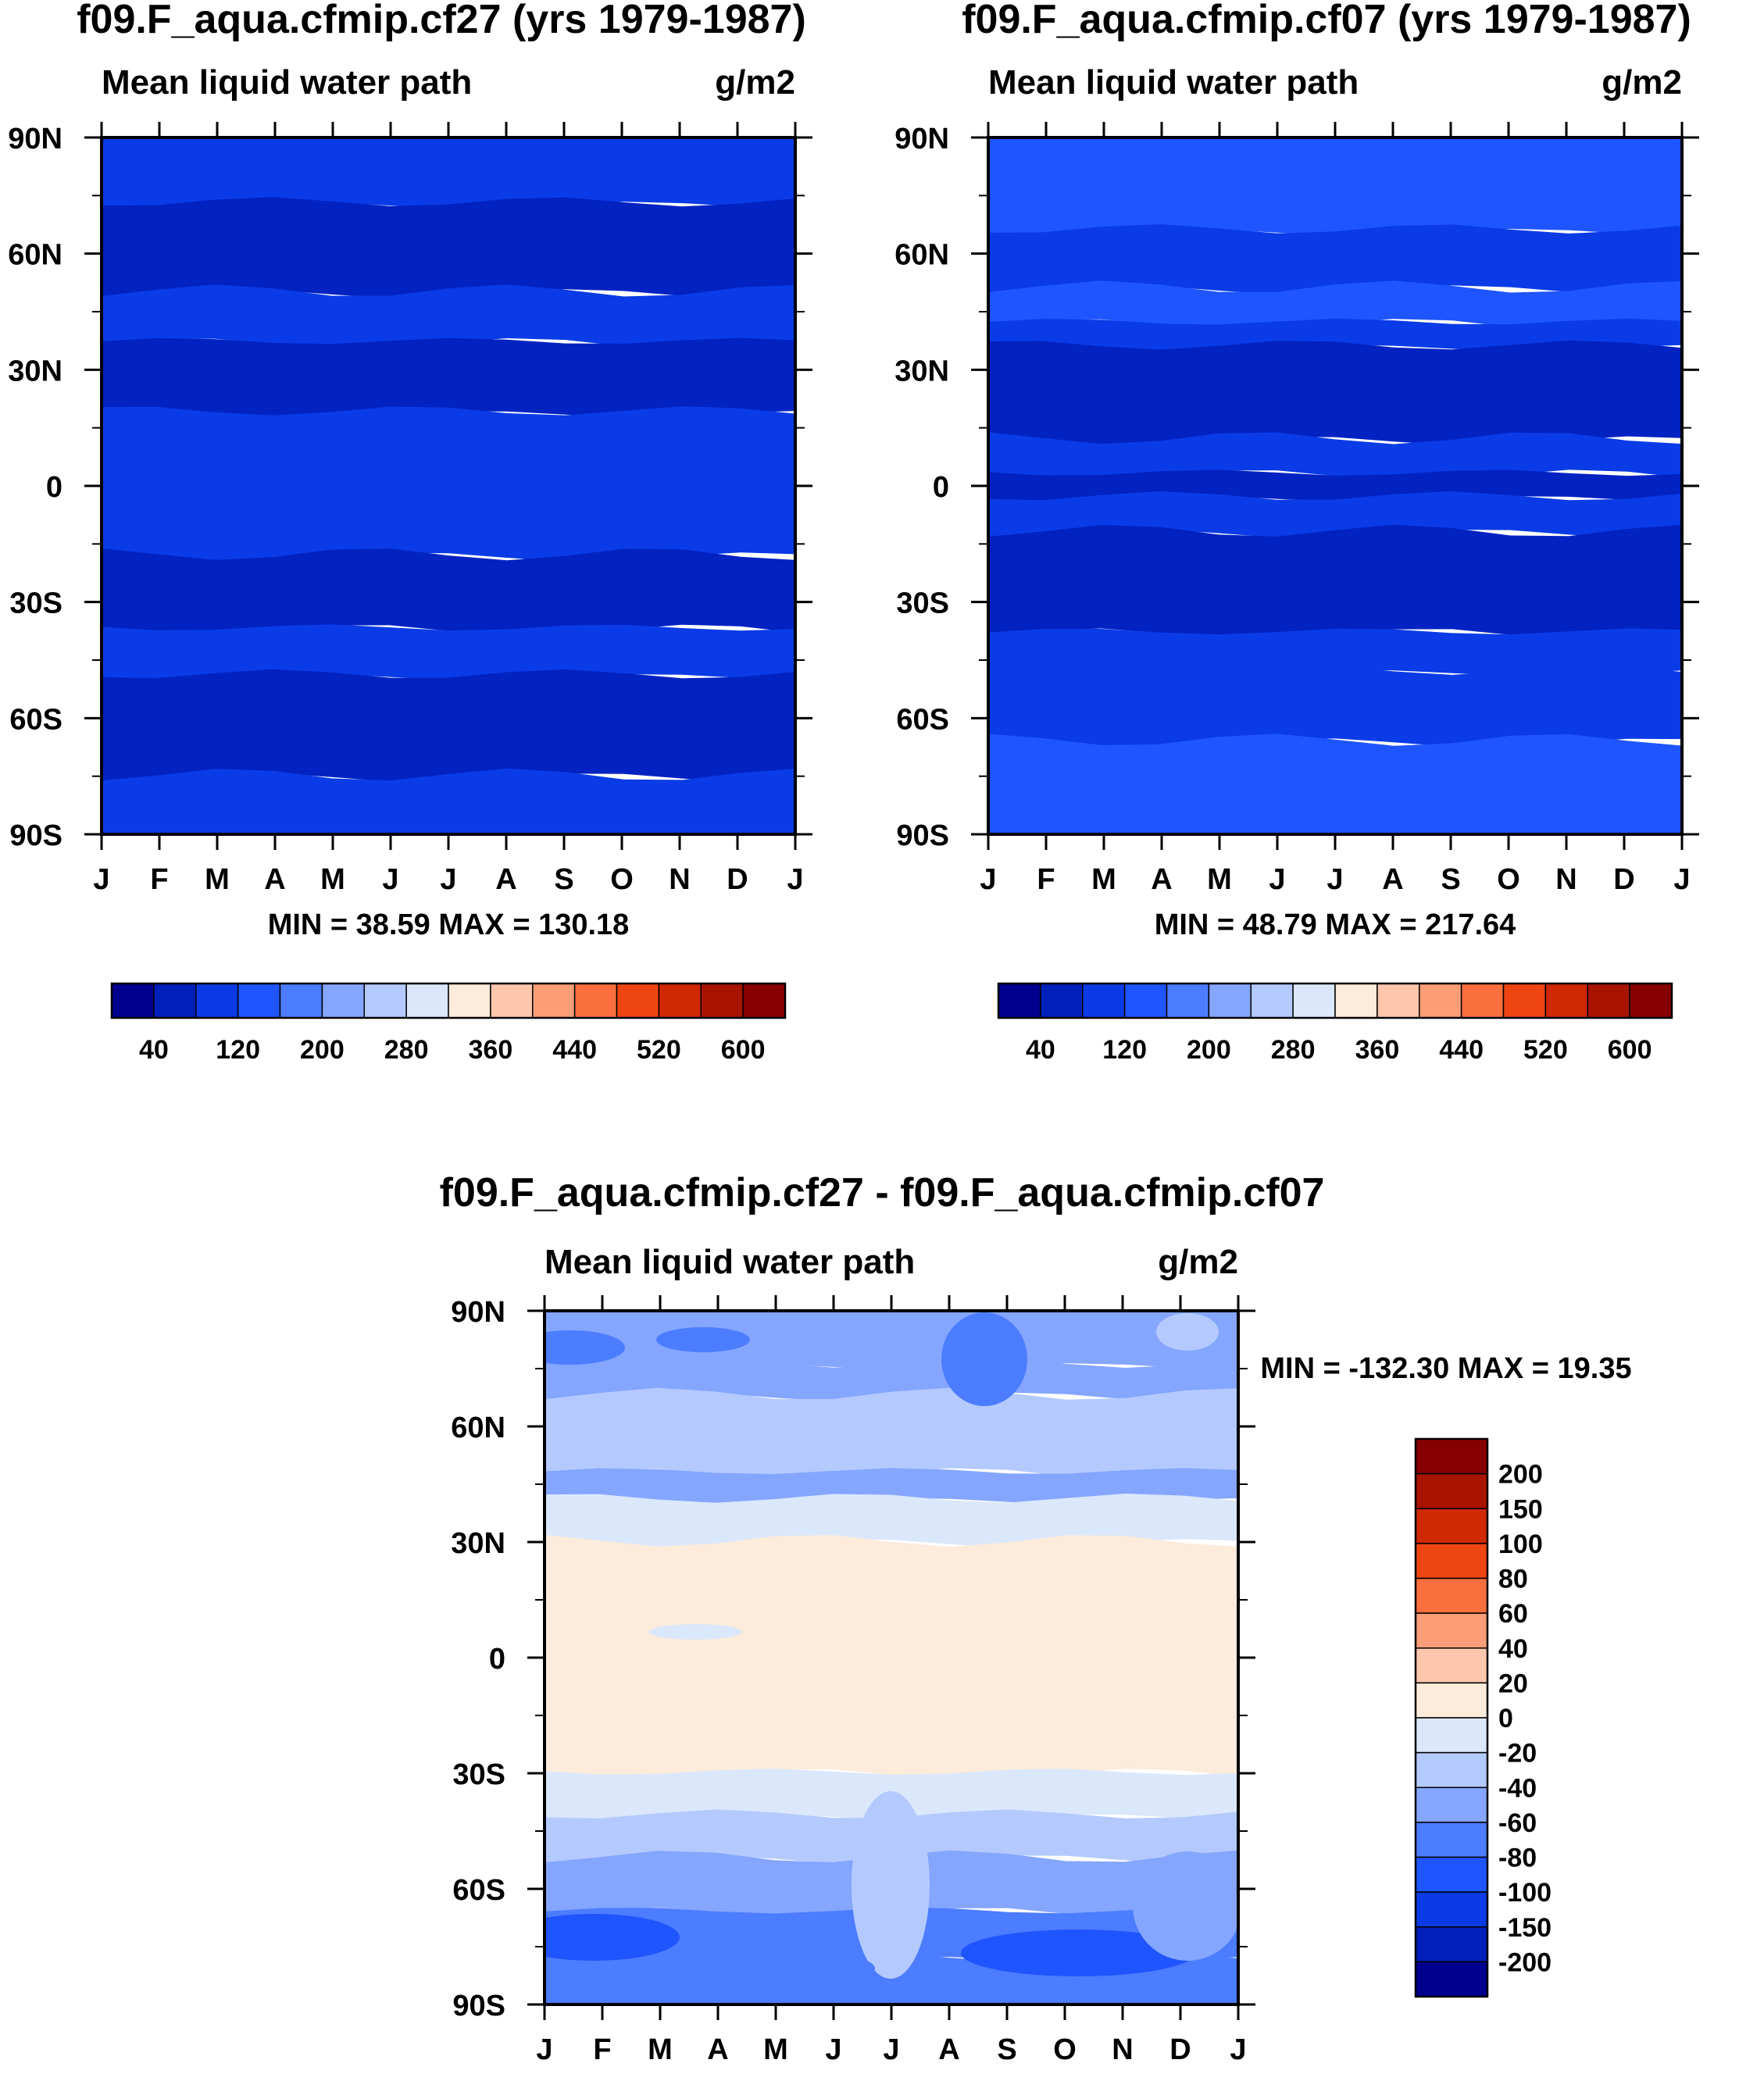 This screenshot has height=2074, width=1764. Describe the element at coordinates (1513, 1579) in the screenshot. I see `colorbar-label: 80` at that location.